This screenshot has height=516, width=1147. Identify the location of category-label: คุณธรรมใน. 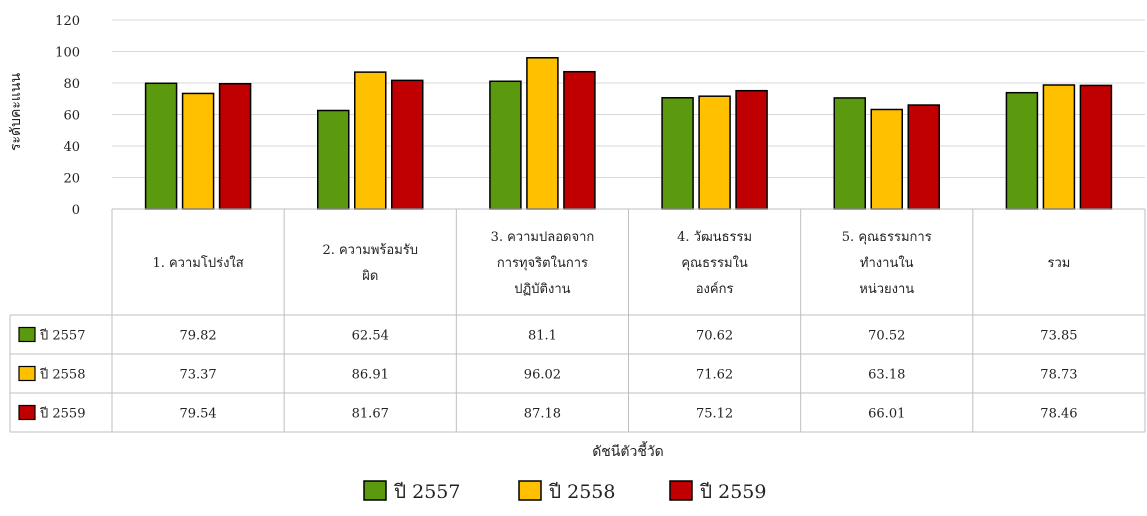
(714, 263).